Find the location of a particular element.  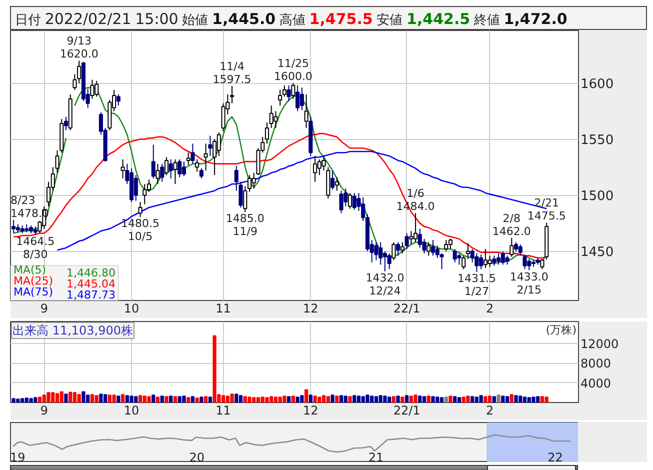

y-tick-label: 8000 is located at coordinates (596, 363).